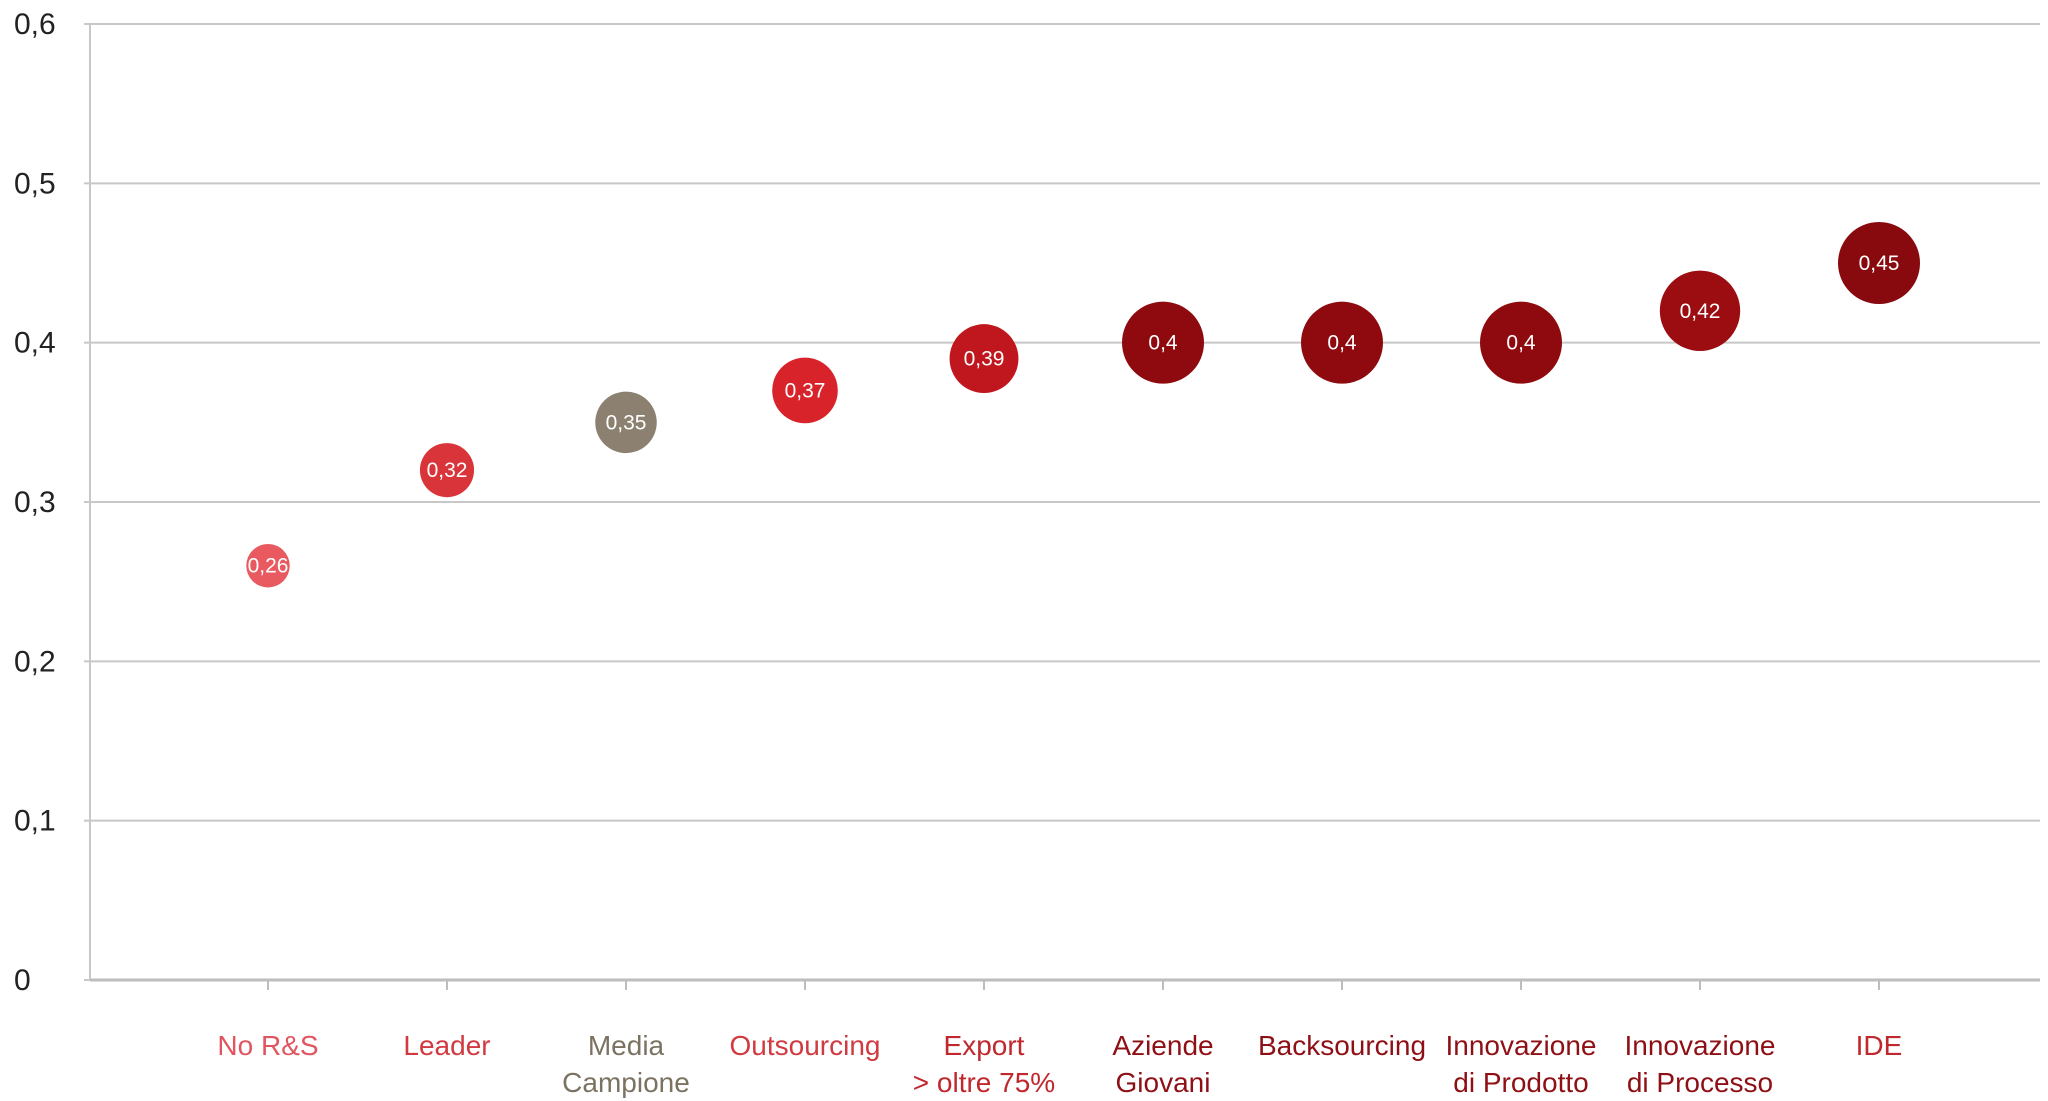  I want to click on x-category-label: di Processo, so click(1700, 1082).